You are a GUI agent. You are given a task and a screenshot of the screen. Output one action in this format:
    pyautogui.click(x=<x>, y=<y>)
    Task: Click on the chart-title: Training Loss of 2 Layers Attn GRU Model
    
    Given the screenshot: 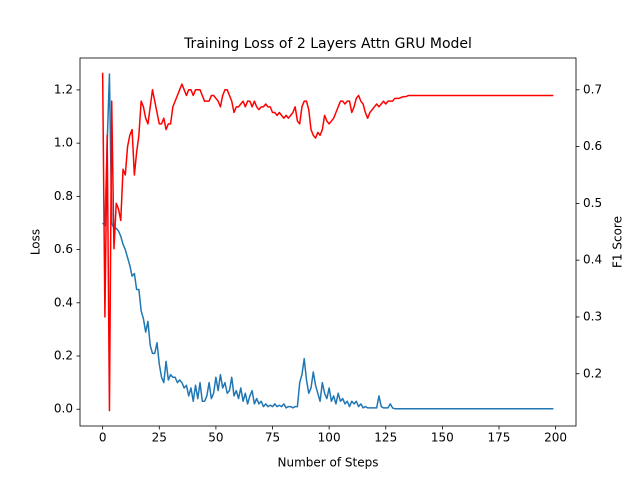 What is the action you would take?
    pyautogui.click(x=327, y=44)
    